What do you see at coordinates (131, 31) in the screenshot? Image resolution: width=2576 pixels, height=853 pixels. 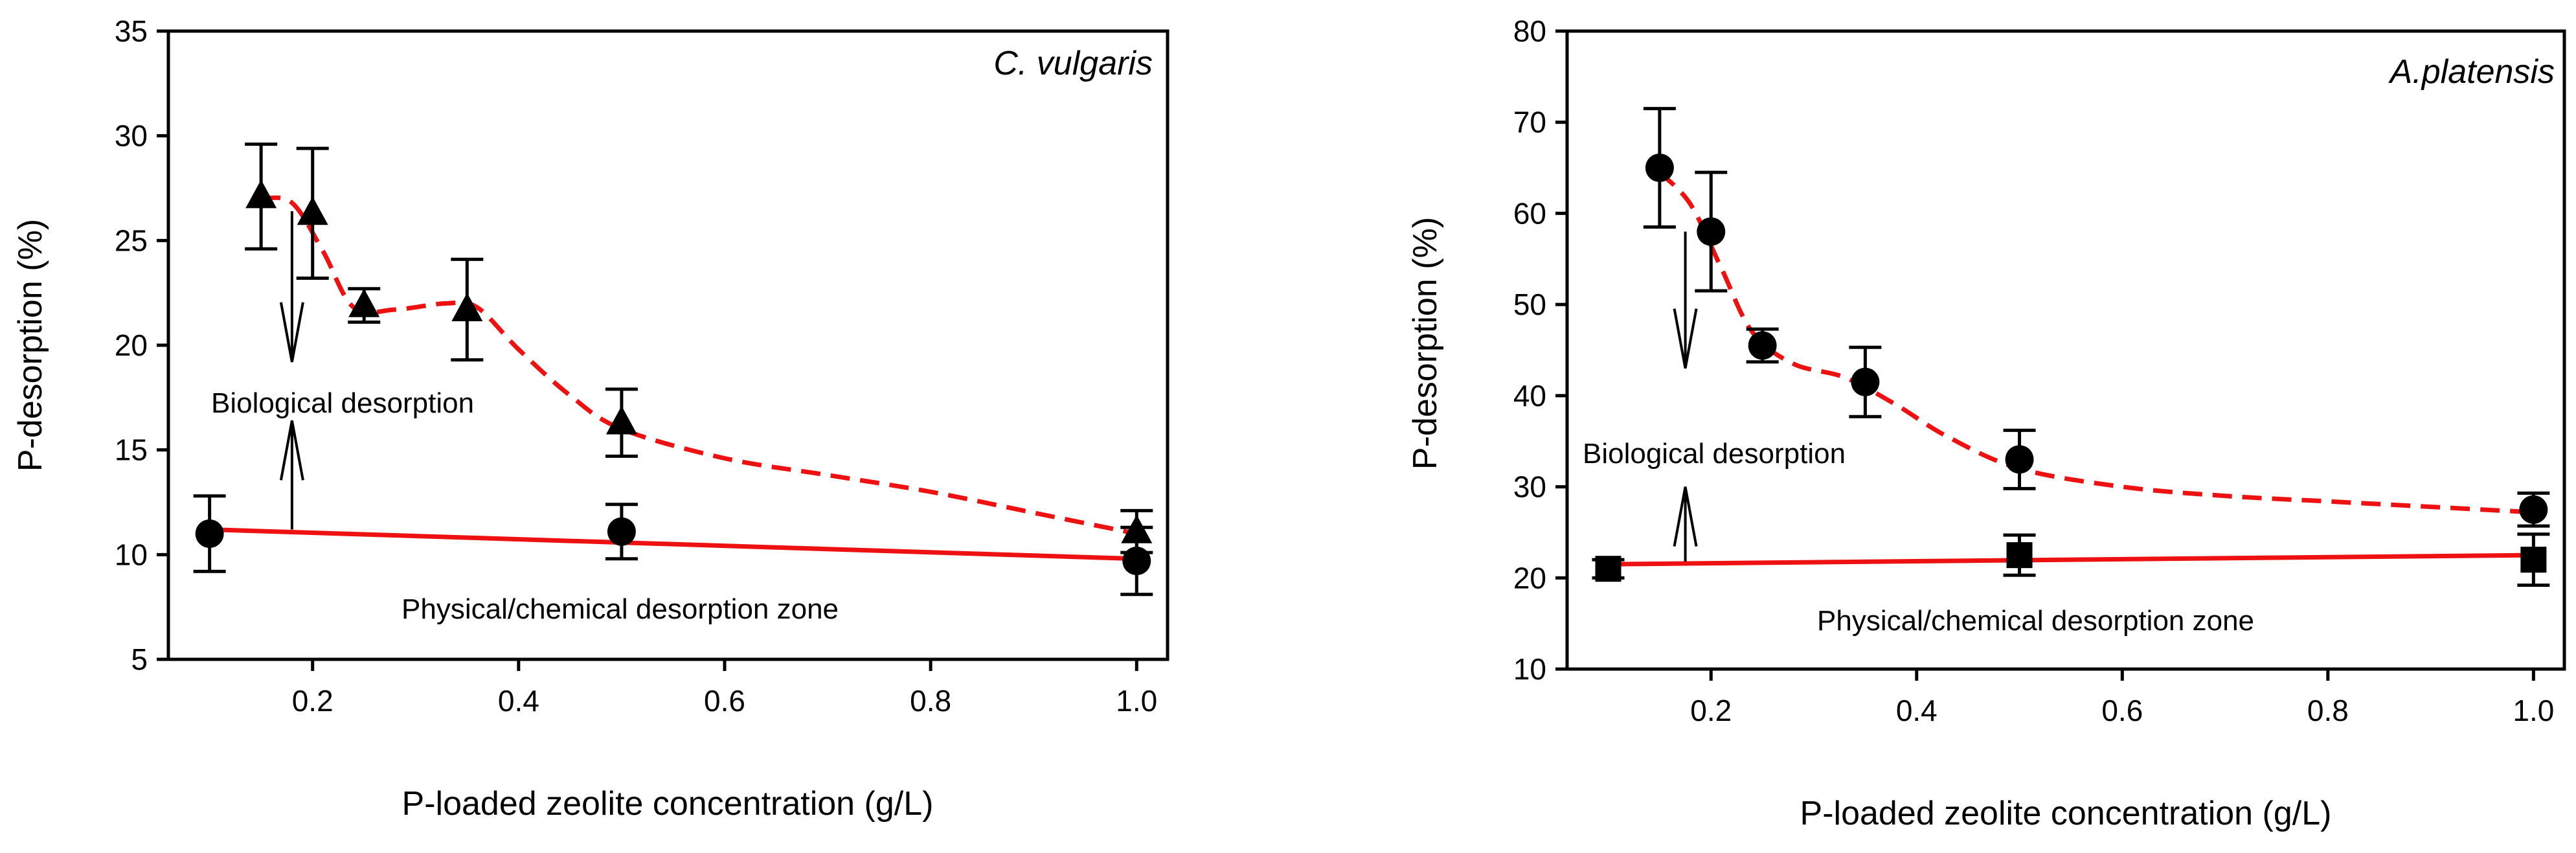 I see `y-tick-label: 35` at bounding box center [131, 31].